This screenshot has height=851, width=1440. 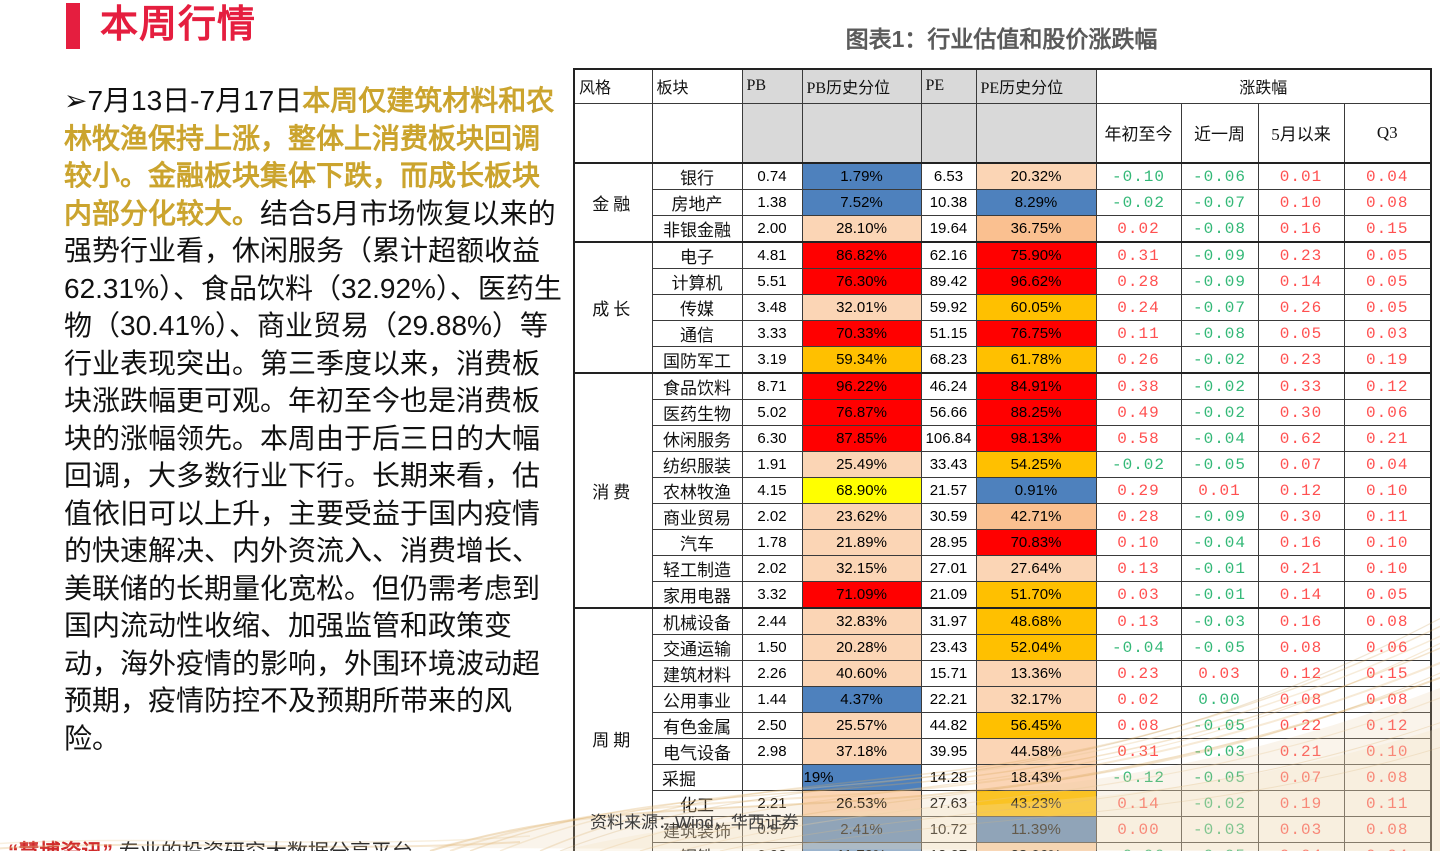 I want to click on pb-percentile: 32.15%, so click(x=861, y=568).